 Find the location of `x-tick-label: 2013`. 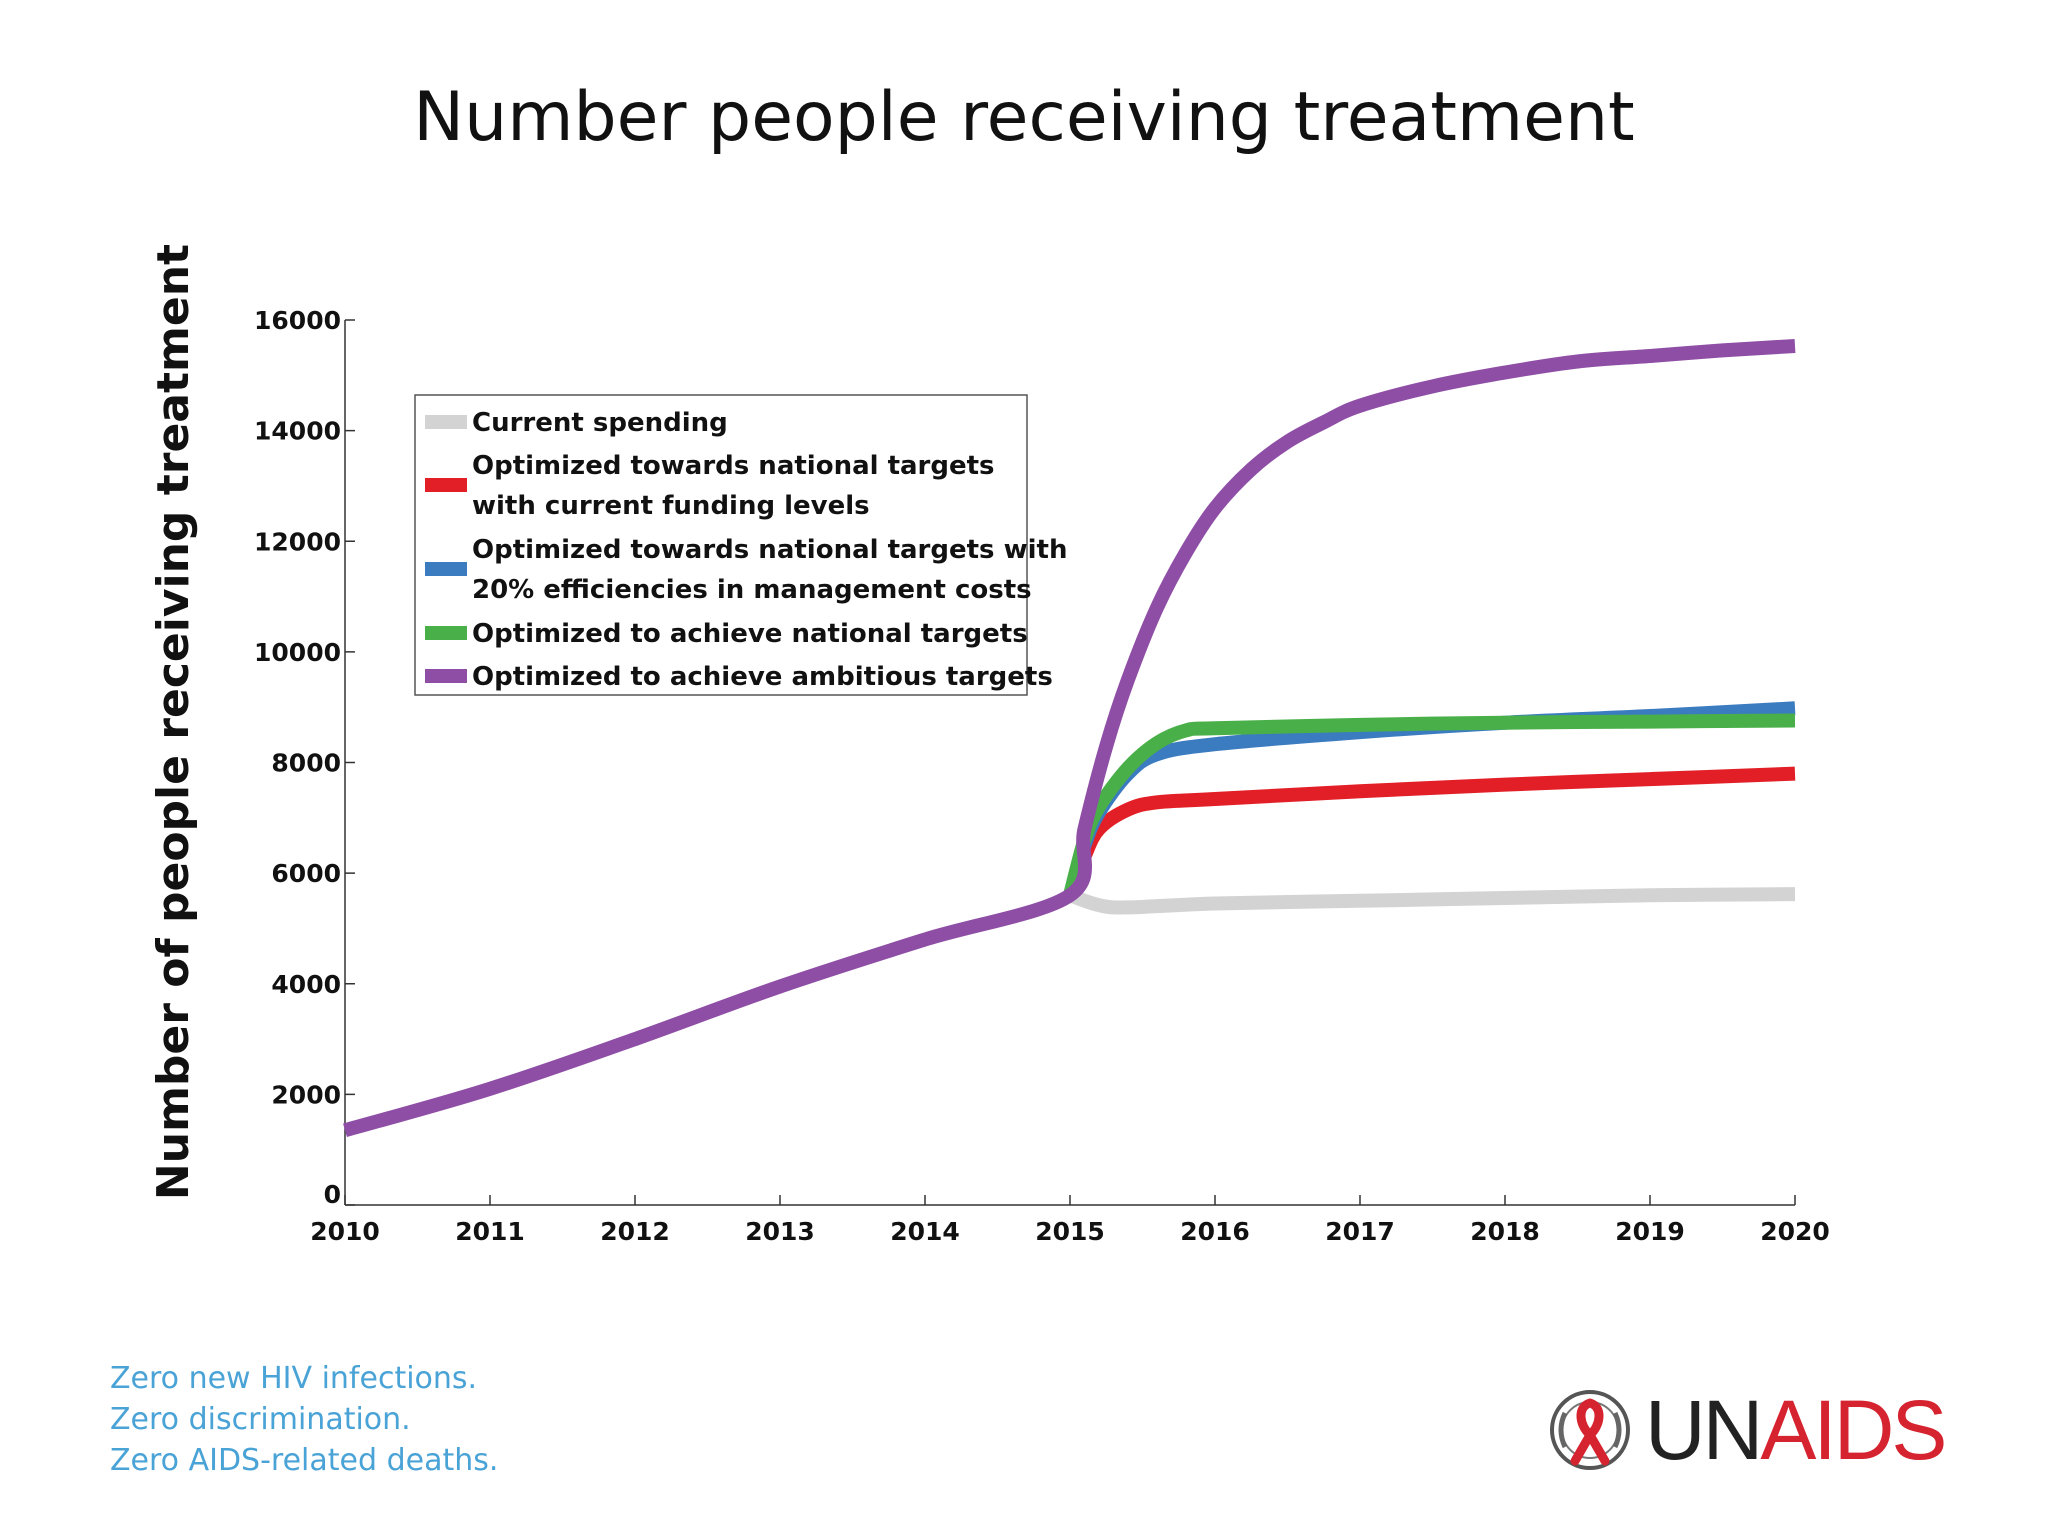

x-tick-label: 2013 is located at coordinates (780, 1231).